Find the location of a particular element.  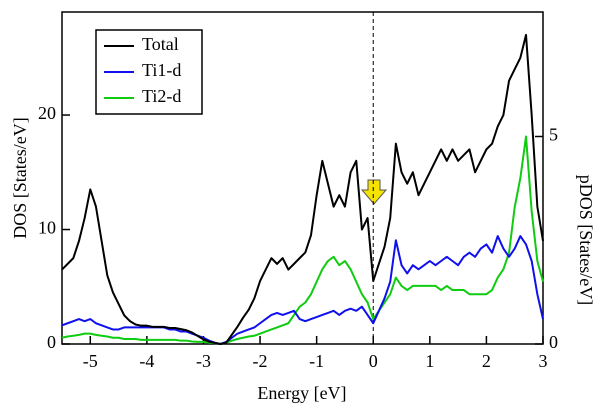

x-tick-label: -5 is located at coordinates (90, 361).